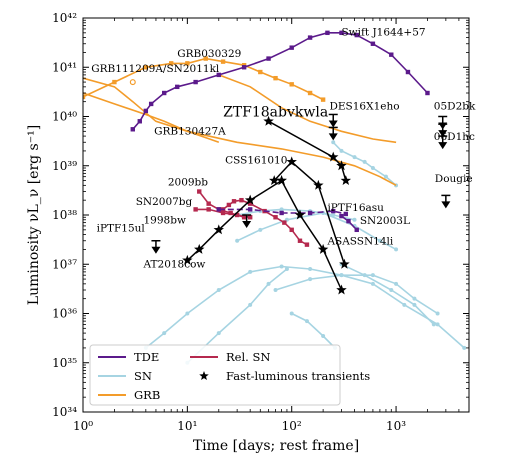 This screenshot has height=474, width=527. What do you see at coordinates (284, 376) in the screenshot?
I see `legend-item-fast-luminous-transients: Fast-luminous transients` at bounding box center [284, 376].